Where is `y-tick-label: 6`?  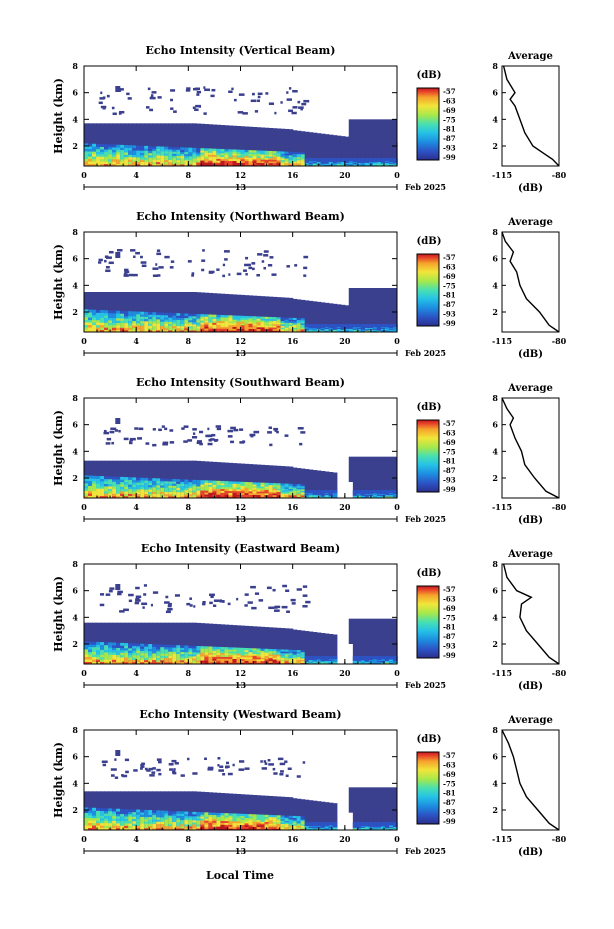
y-tick-label: 6 is located at coordinates (75, 93).